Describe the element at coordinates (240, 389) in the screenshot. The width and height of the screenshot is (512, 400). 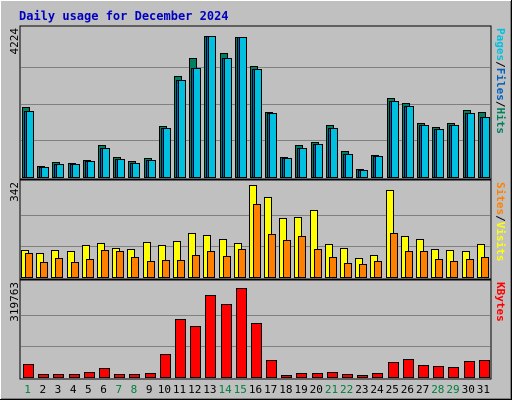
I see `x-tick-15: 15` at that location.